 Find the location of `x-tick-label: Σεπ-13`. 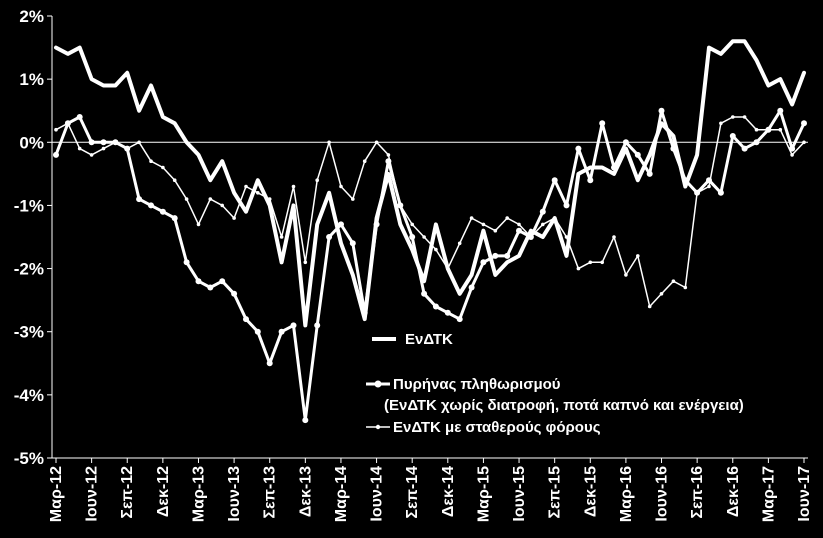

x-tick-label: Σεπ-13 is located at coordinates (270, 492).